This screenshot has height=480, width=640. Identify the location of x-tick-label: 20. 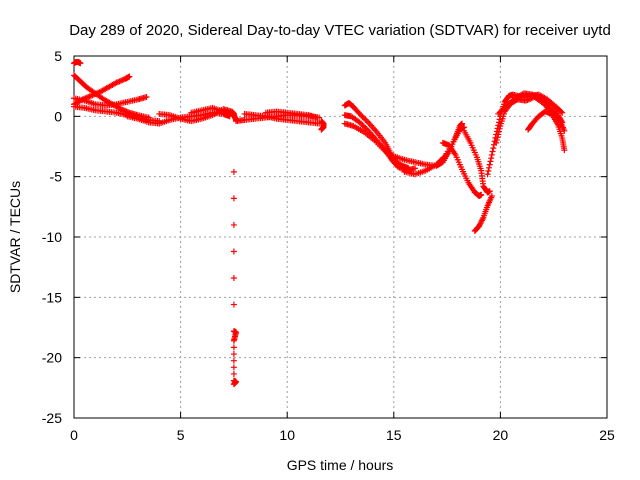
(501, 435).